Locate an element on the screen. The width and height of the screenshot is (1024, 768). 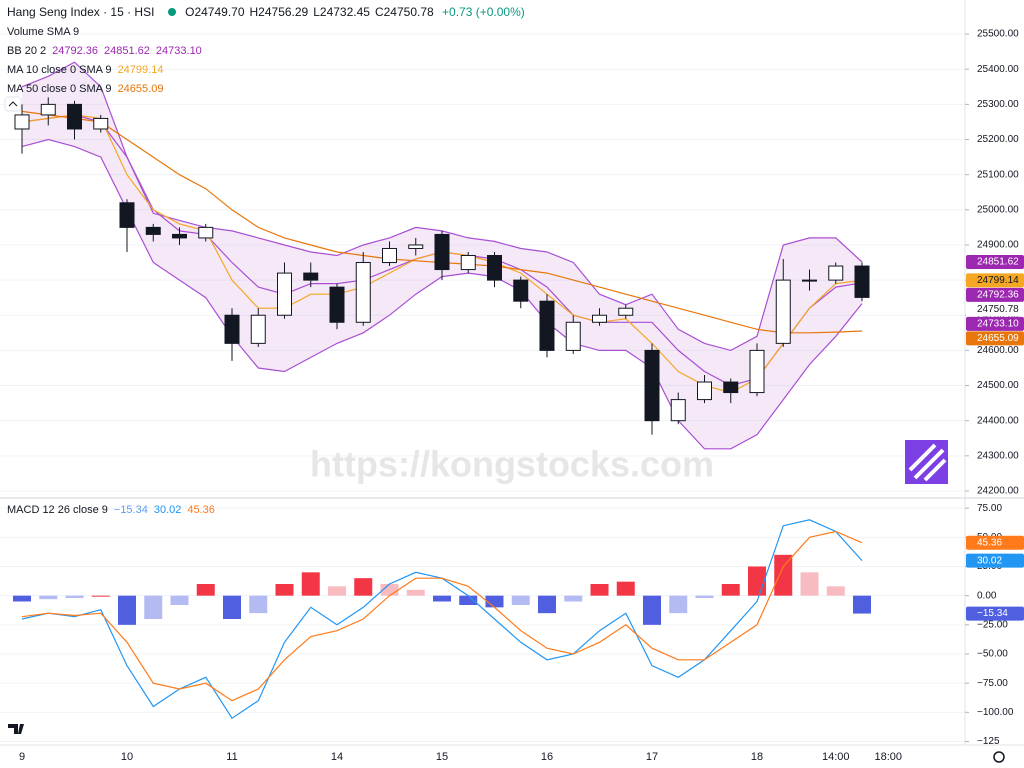
y-tick-label: 24500.00 is located at coordinates (998, 385).